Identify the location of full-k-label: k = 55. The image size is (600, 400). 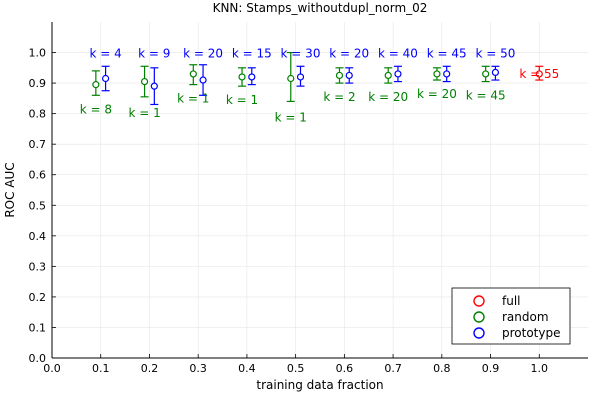
(539, 74).